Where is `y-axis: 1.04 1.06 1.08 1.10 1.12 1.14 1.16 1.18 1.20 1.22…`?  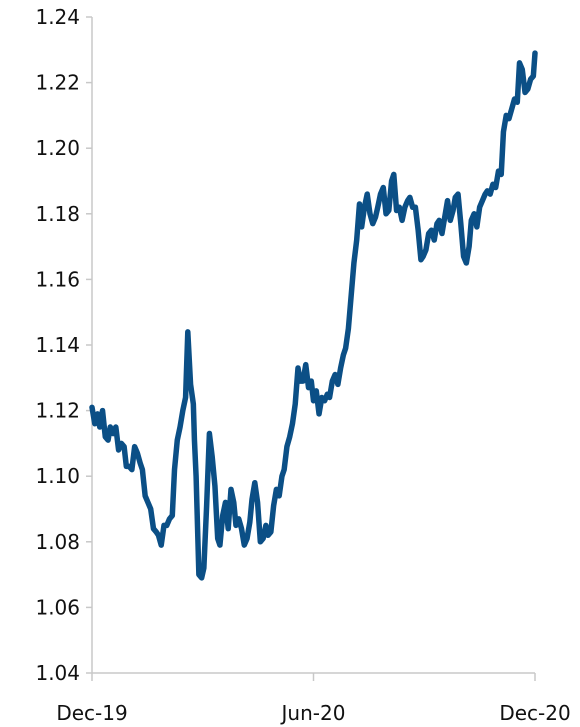
y-axis: 1.04 1.06 1.08 1.10 1.12 1.14 1.16 1.18 1.20 1.22… is located at coordinates (64, 345).